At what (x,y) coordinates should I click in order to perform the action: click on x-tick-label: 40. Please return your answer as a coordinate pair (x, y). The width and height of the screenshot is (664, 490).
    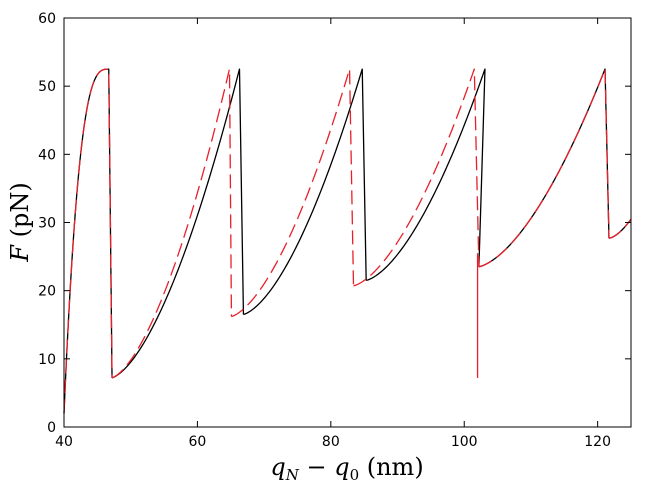
    Looking at the image, I should click on (64, 442).